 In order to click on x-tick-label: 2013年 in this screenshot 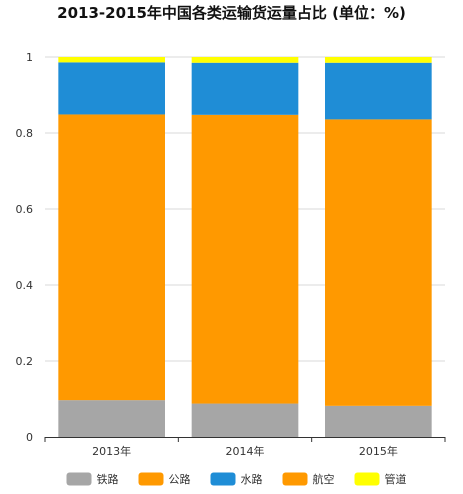, I will do `click(111, 451)`.